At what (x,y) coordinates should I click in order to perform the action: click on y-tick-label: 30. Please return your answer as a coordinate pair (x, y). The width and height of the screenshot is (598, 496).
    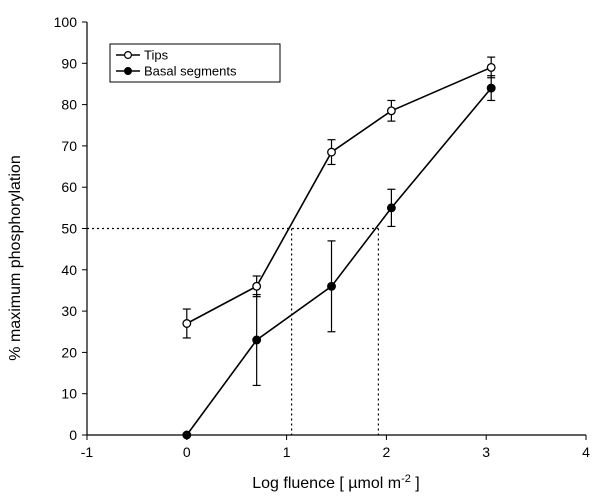
    Looking at the image, I should click on (69, 311).